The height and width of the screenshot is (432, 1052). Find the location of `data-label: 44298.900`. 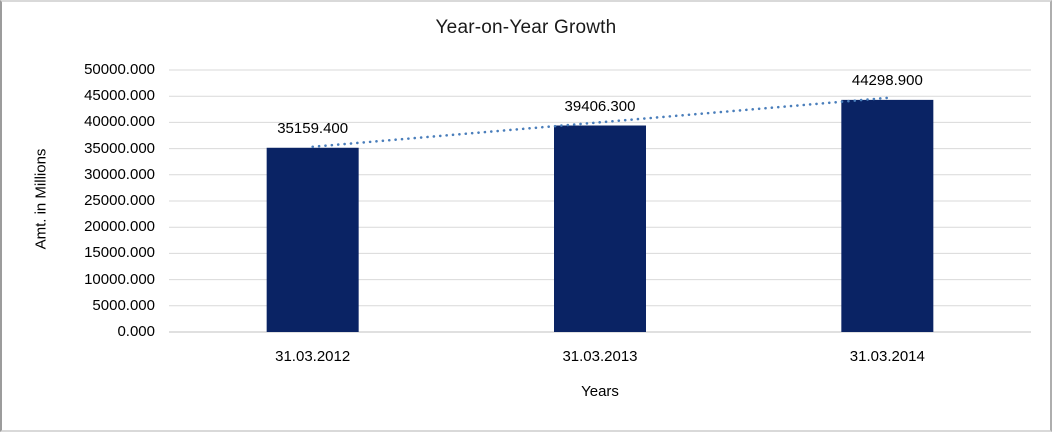

data-label: 44298.900 is located at coordinates (887, 80).